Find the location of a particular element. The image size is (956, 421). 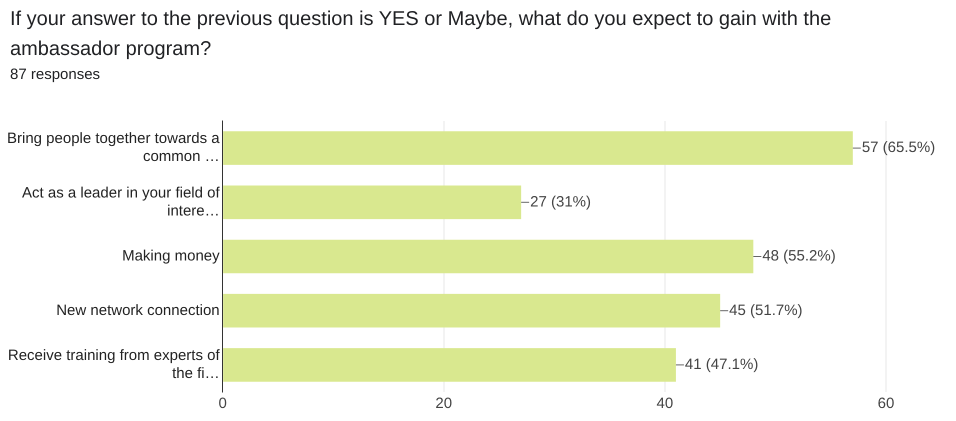

x-tick-label: 0 is located at coordinates (222, 403).